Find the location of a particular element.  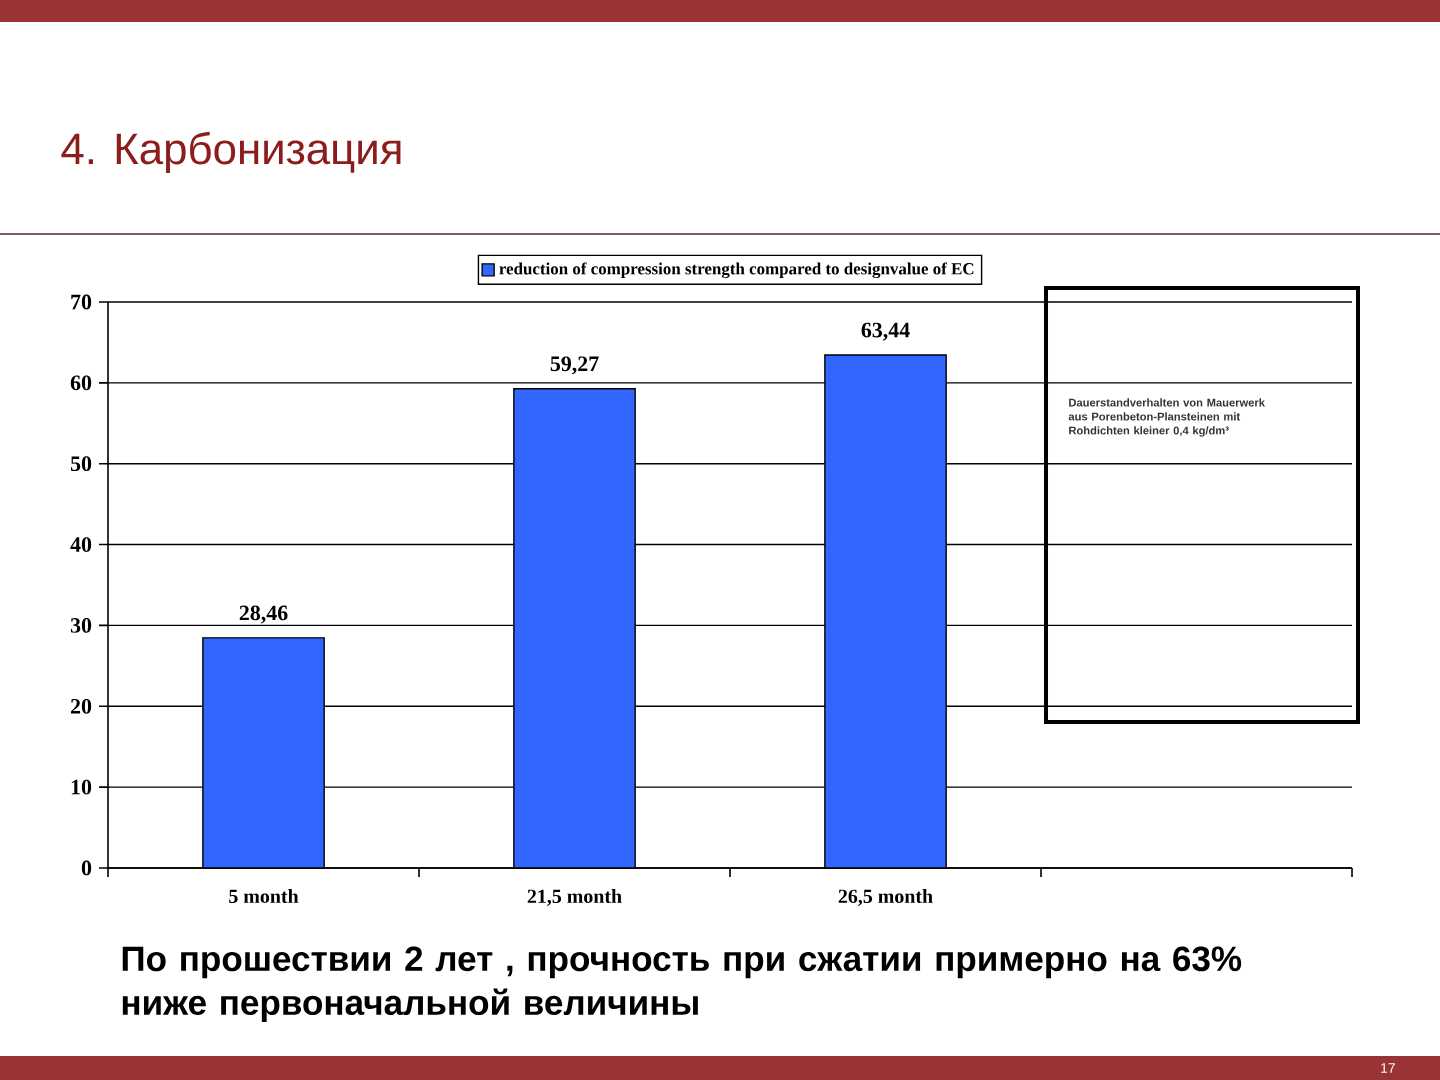

y-tick-label: 60 is located at coordinates (81, 383).